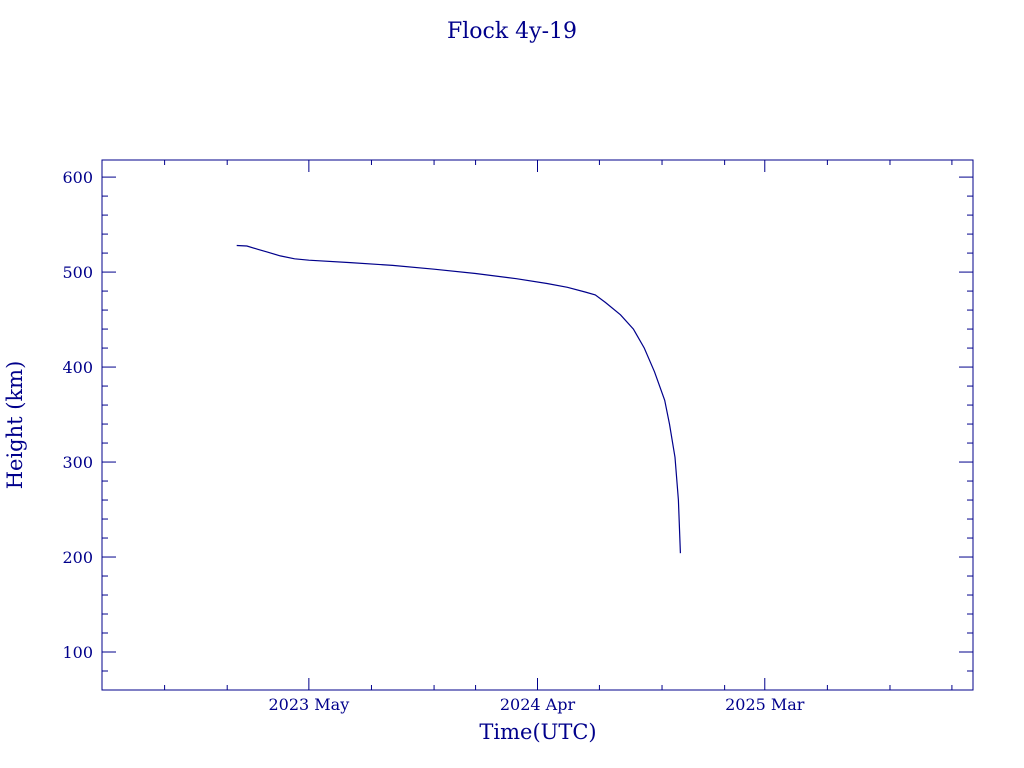 Image resolution: width=1024 pixels, height=768 pixels. What do you see at coordinates (512, 31) in the screenshot?
I see `chart-title: Flock 4y-19` at bounding box center [512, 31].